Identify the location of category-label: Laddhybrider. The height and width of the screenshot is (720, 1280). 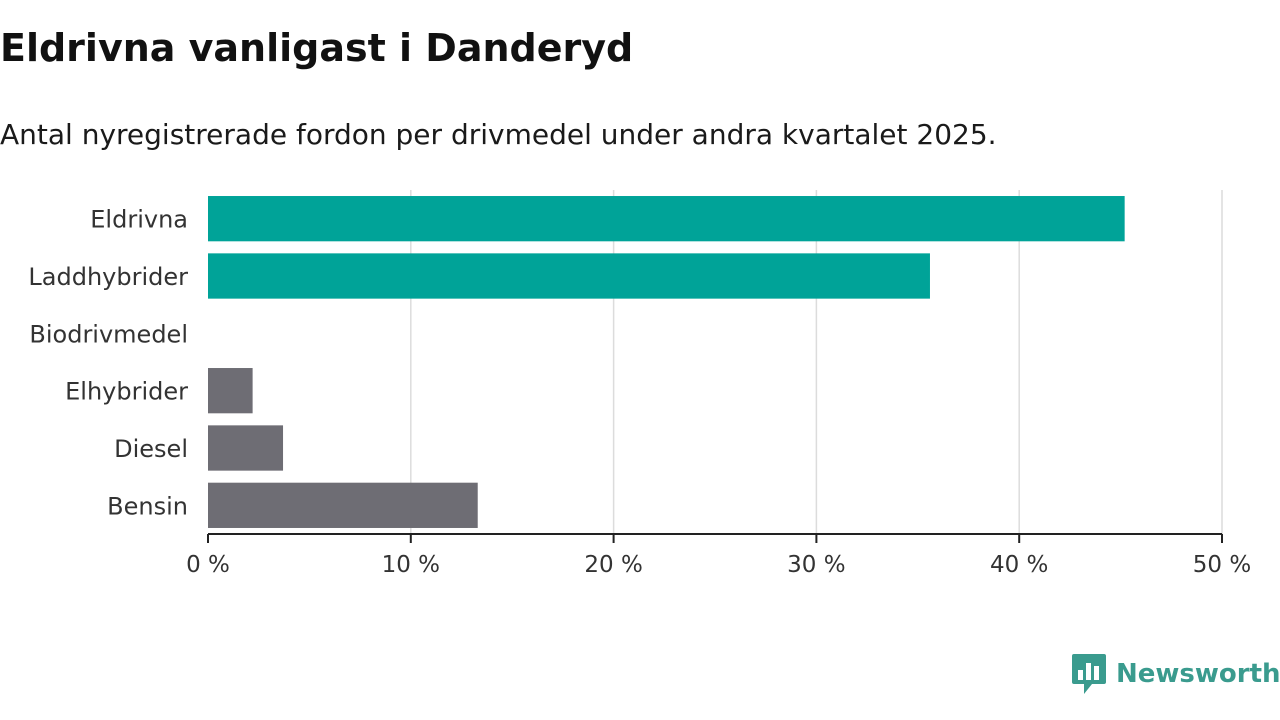
(108, 277).